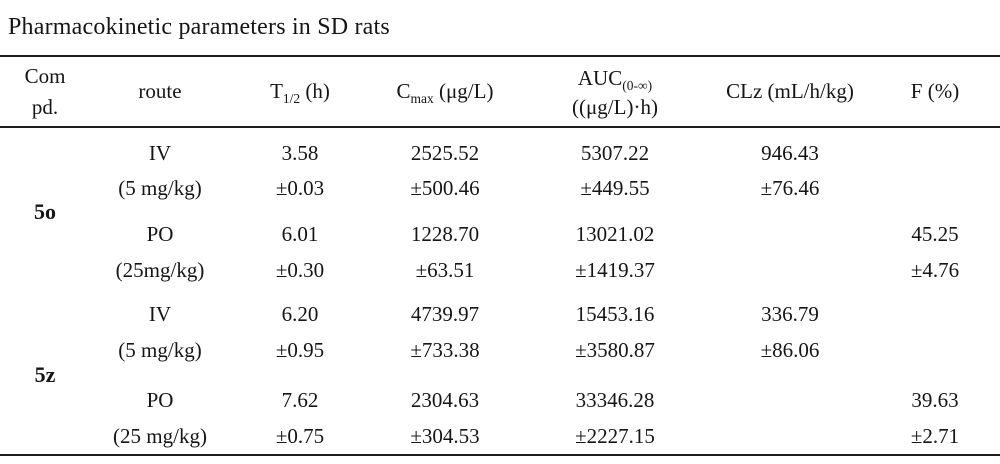 This screenshot has width=1000, height=464. What do you see at coordinates (300, 188) in the screenshot?
I see `t12-sd: ±0.03` at bounding box center [300, 188].